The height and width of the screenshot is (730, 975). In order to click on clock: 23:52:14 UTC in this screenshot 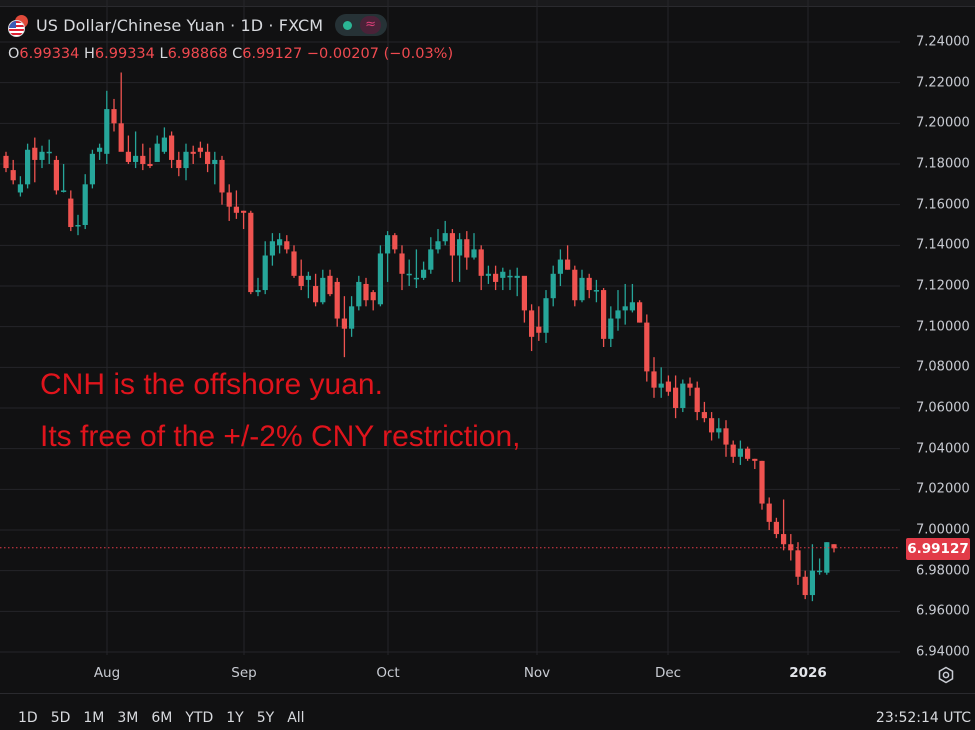, I will do `click(923, 718)`.